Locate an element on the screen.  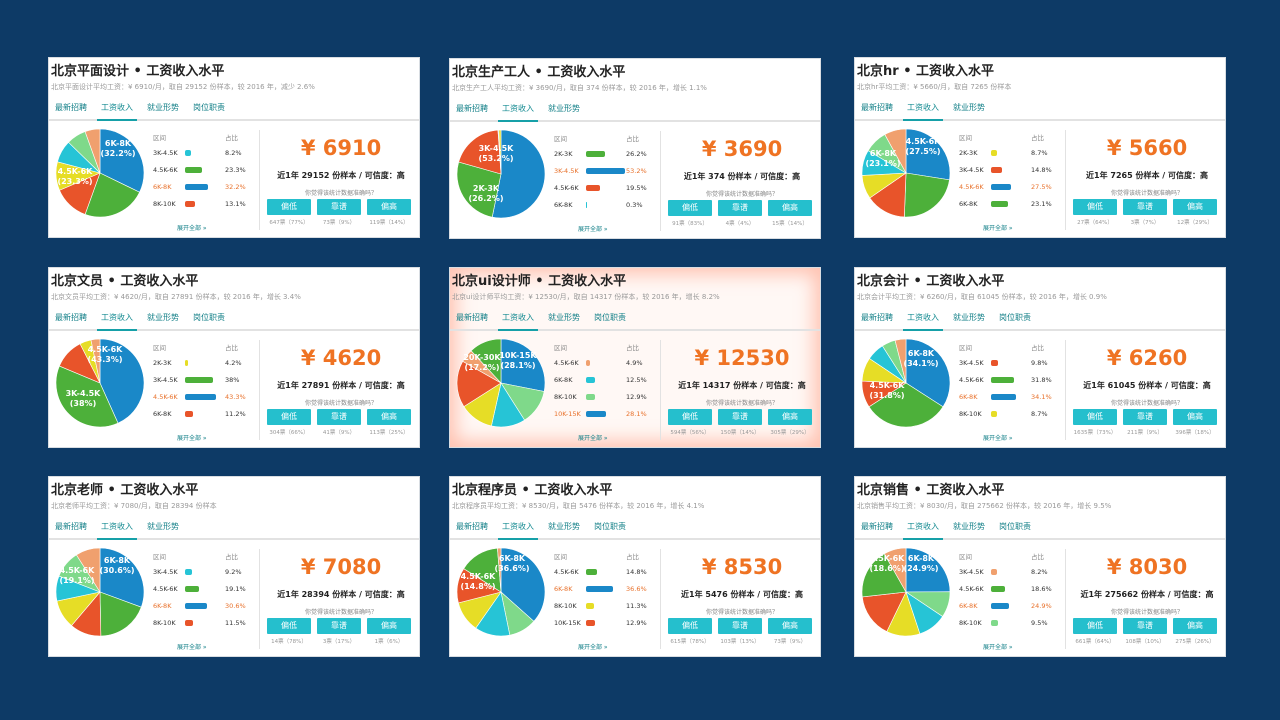
range-label: 4.5K-6K is located at coordinates (566, 188).